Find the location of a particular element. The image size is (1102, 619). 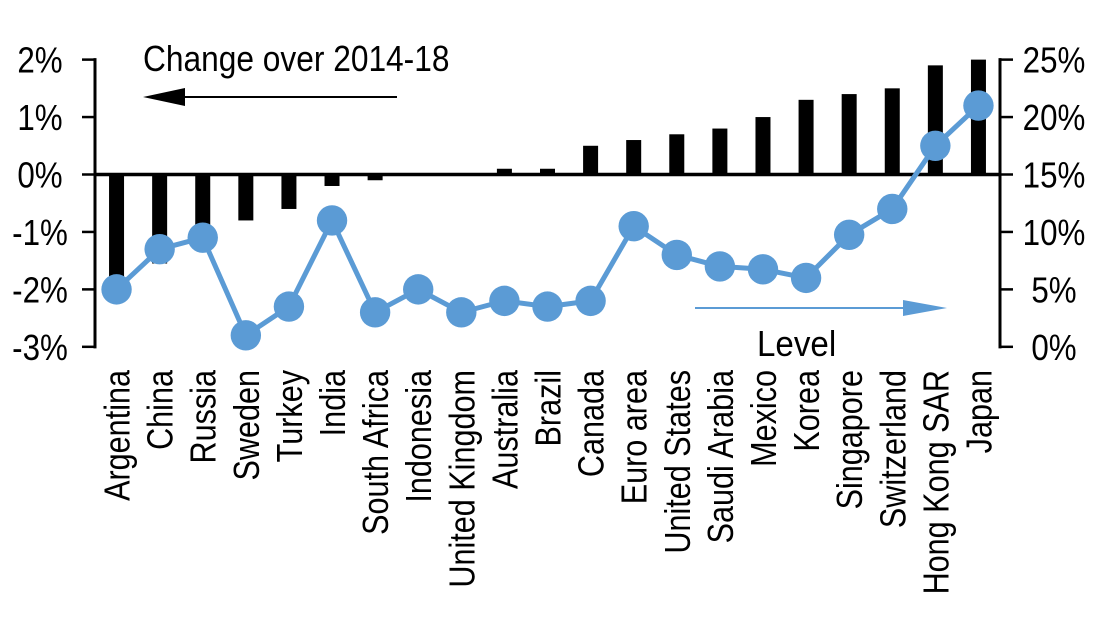

right-tick-label: 0% is located at coordinates (1053, 348).